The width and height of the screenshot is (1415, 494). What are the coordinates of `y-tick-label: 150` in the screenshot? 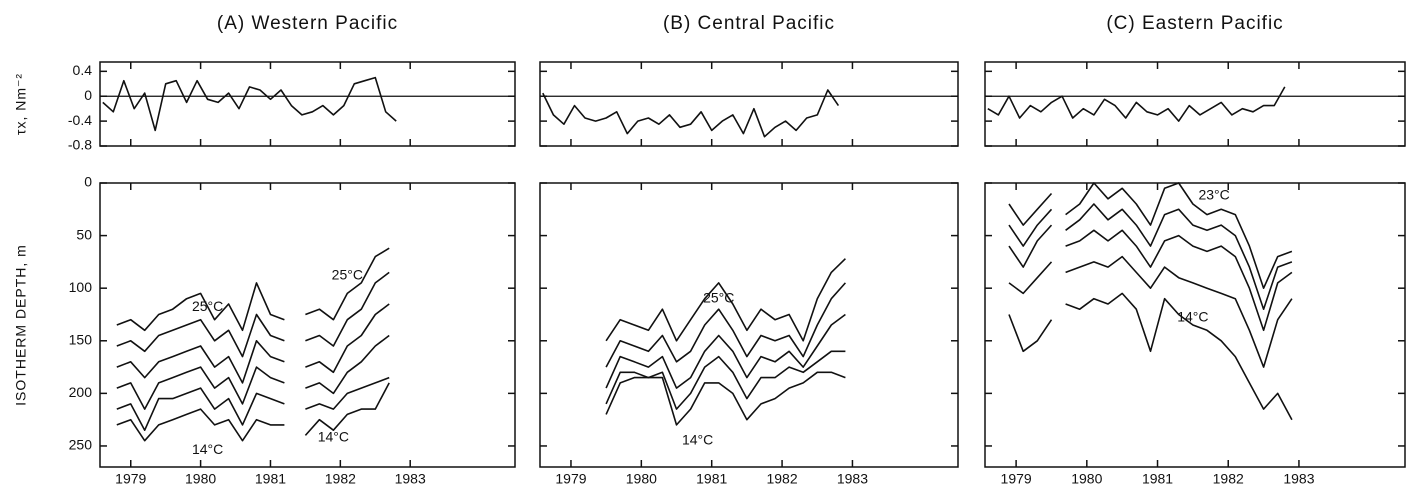 It's located at (81, 339).